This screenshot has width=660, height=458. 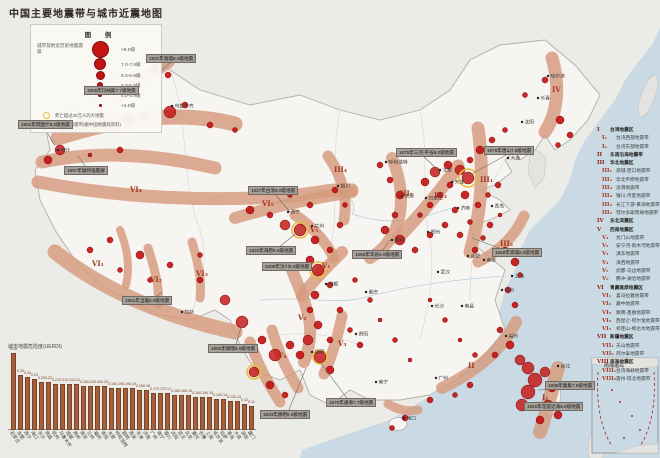 What do you see at coordinates (233, 349) in the screenshot?
I see `earthquake-callout: 1950年察隅8.6级地震` at bounding box center [233, 349].